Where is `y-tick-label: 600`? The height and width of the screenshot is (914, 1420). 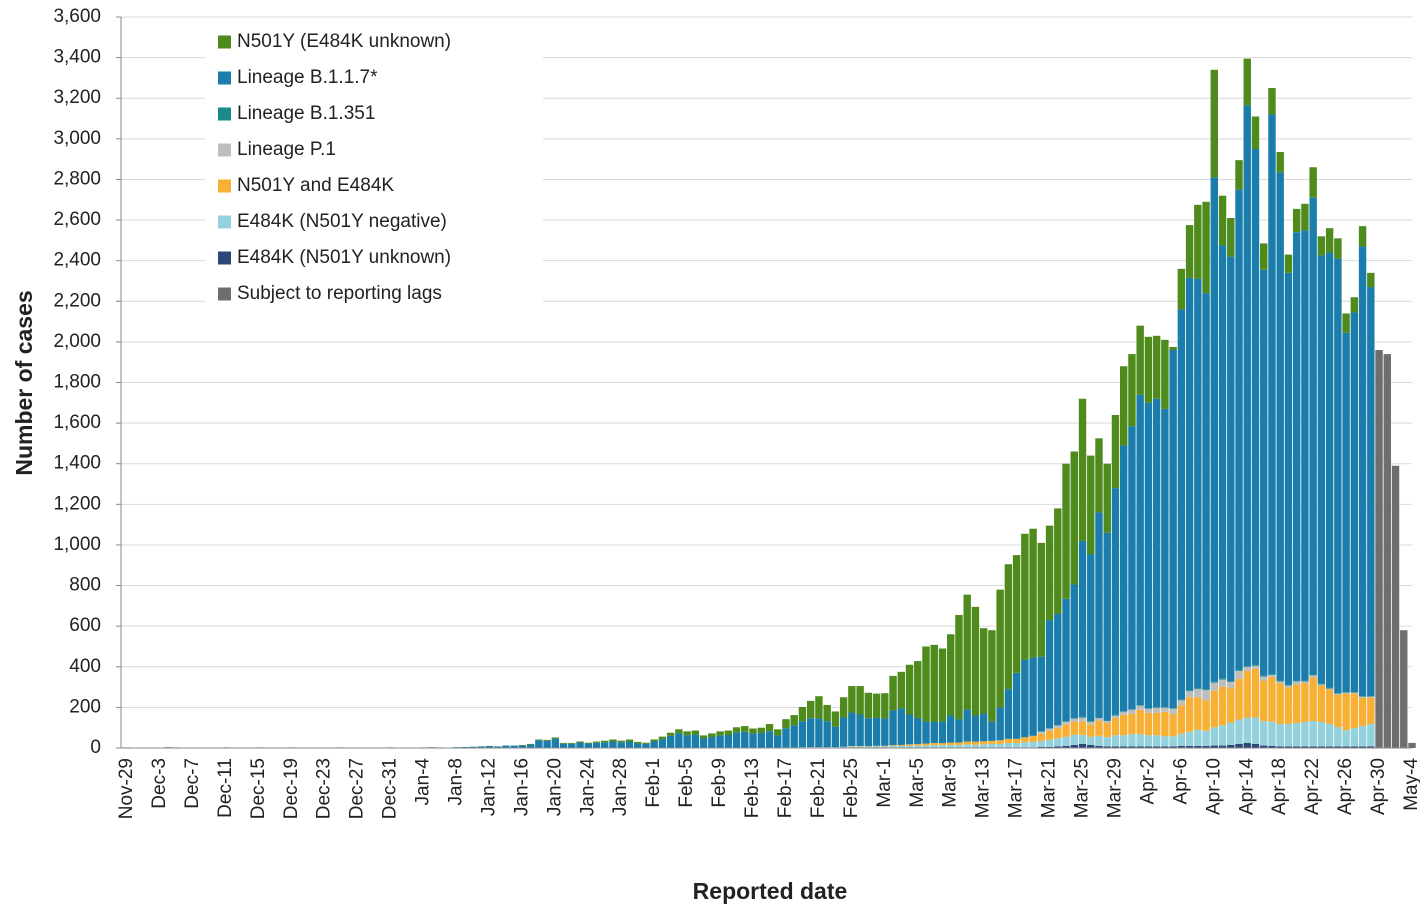
y-tick-label: 600 is located at coordinates (85, 625).